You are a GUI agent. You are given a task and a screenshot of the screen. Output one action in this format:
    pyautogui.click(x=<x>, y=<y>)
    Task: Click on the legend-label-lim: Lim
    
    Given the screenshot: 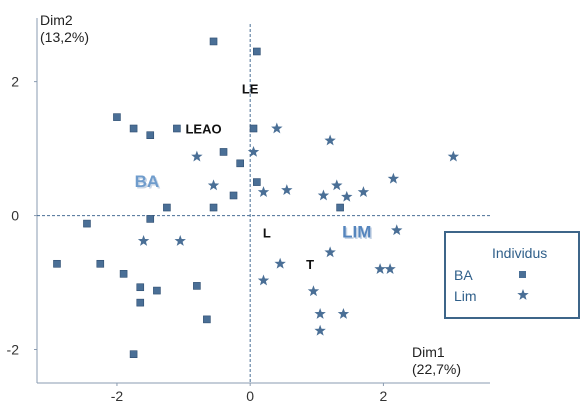 What is the action you would take?
    pyautogui.click(x=465, y=296)
    